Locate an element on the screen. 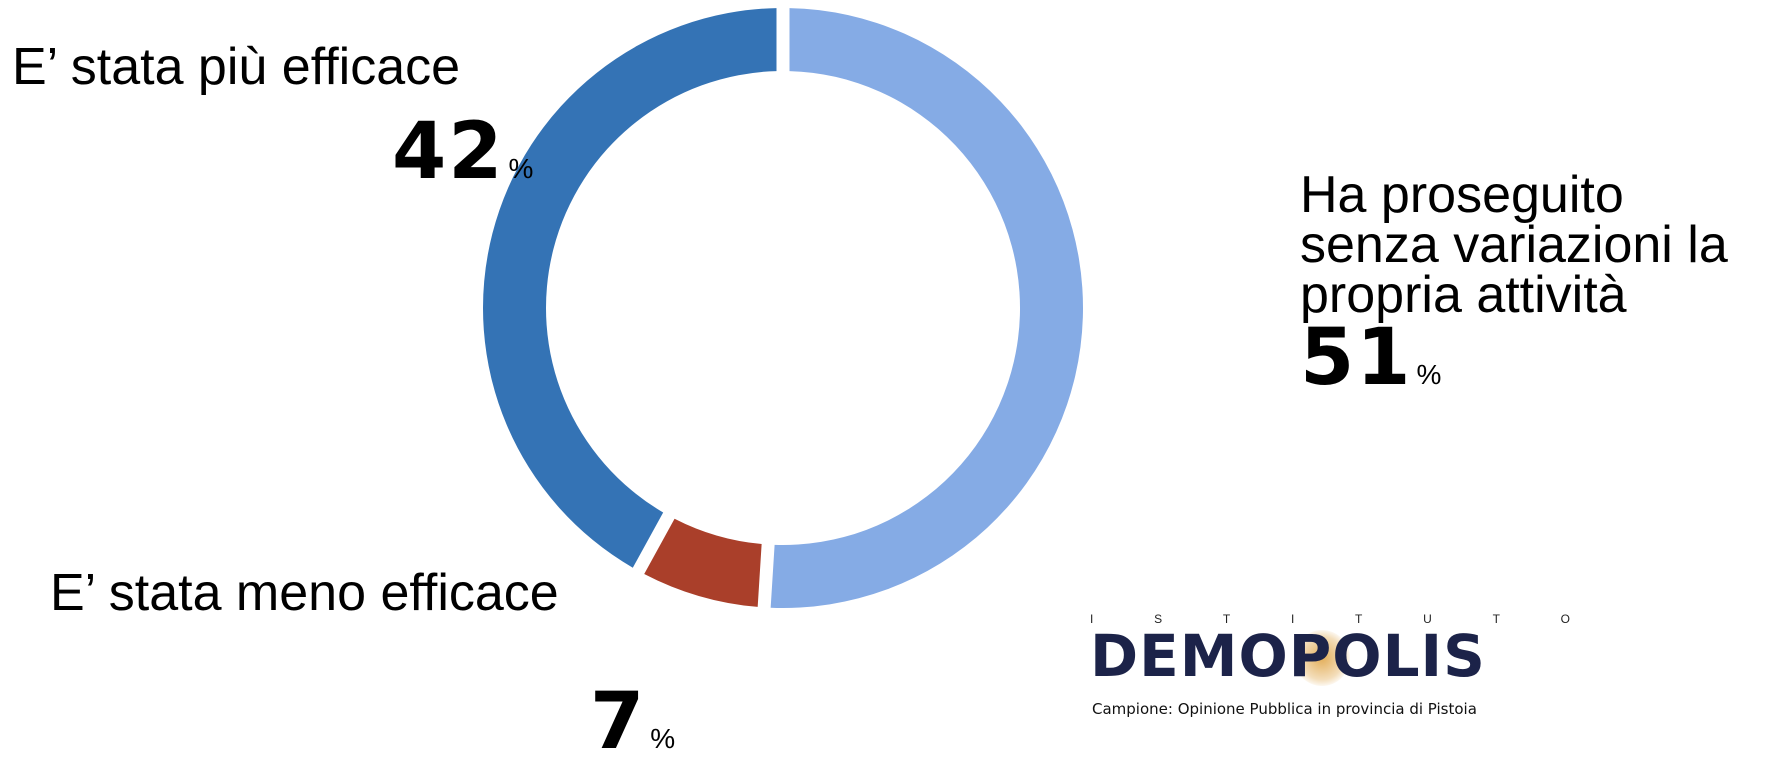 This screenshot has width=1780, height=779. value-number: 7 is located at coordinates (618, 722).